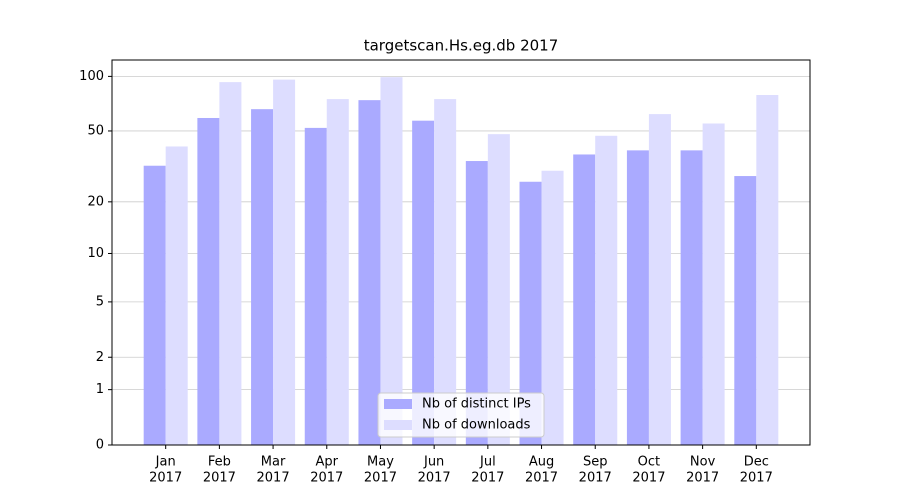 The height and width of the screenshot is (500, 900). What do you see at coordinates (273, 462) in the screenshot?
I see `x-tick-label: Mar` at bounding box center [273, 462].